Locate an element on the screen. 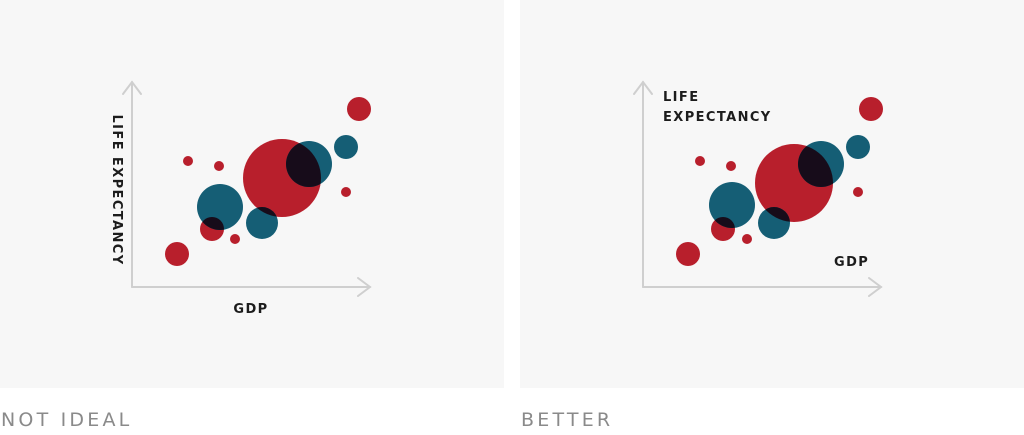 Image resolution: width=1024 pixels, height=435 pixels. not-ideal-caption: NOT IDEAL is located at coordinates (67, 420).